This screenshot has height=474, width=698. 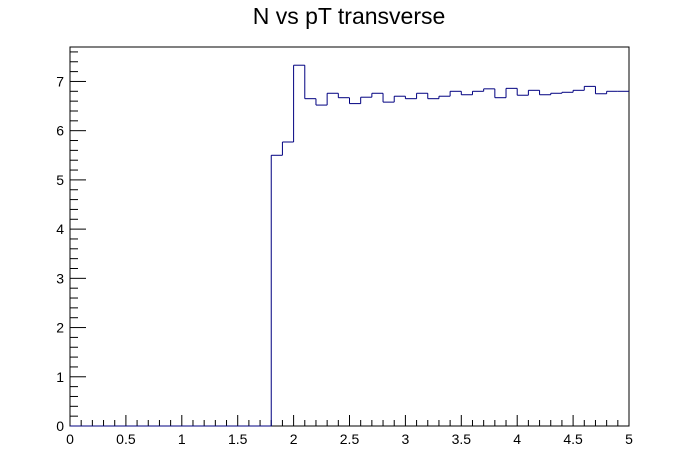 I want to click on x-major-ticks, so click(x=349, y=420).